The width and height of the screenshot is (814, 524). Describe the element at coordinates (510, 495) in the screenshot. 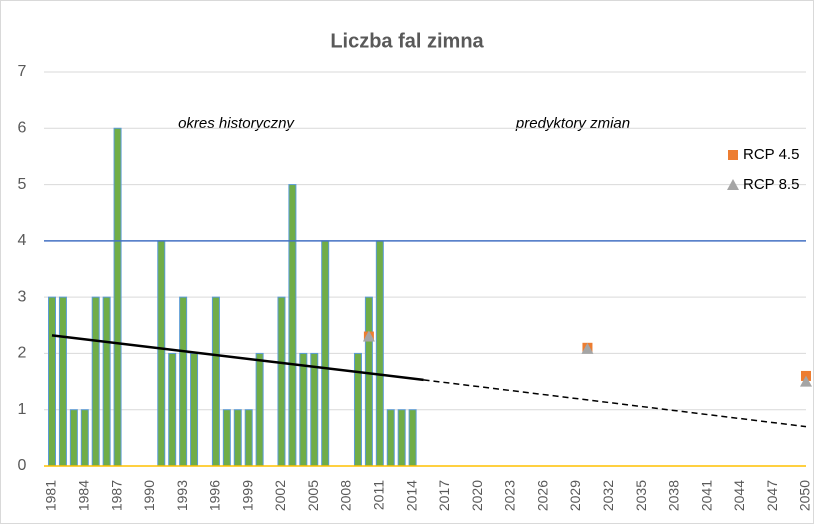

I see `x-tick-label: 2023` at that location.